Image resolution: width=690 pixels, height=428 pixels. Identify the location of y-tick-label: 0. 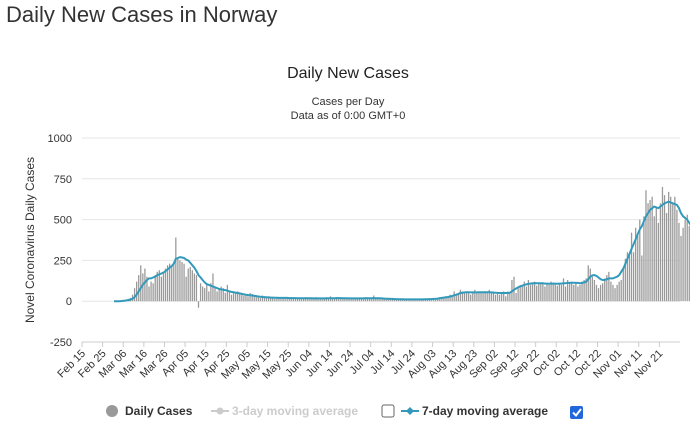
(69, 302).